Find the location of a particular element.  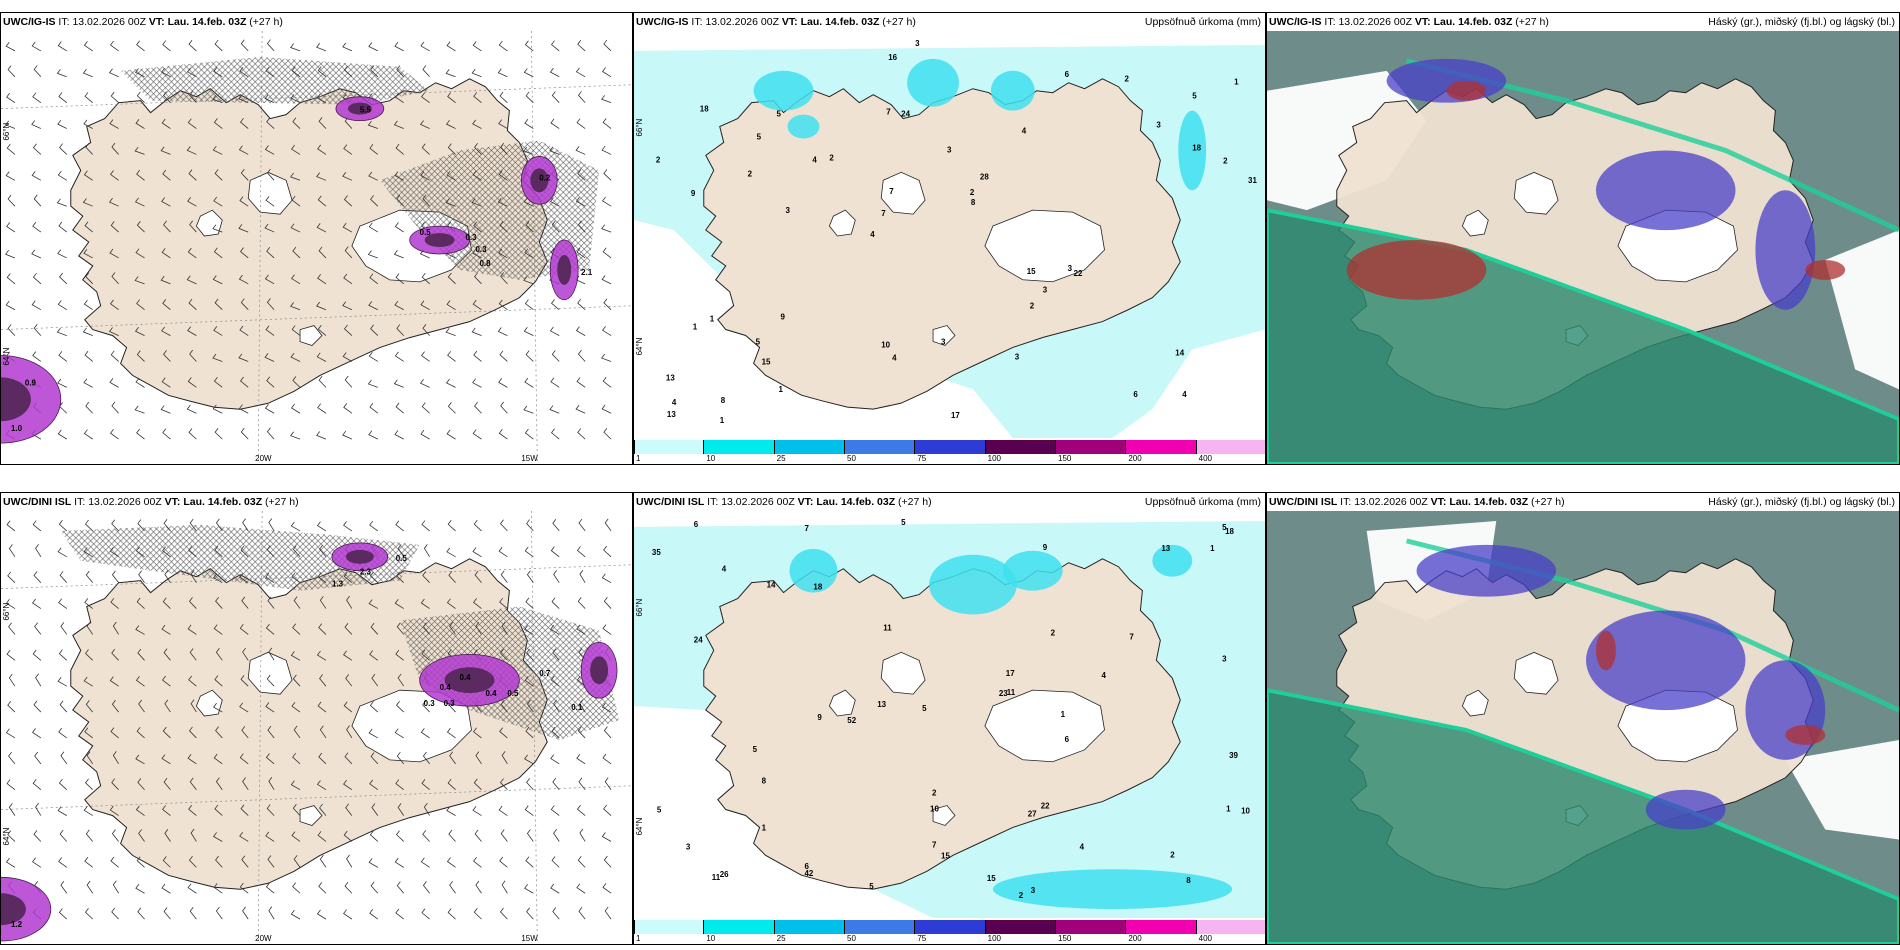

precip-value-label: 52 is located at coordinates (851, 720).